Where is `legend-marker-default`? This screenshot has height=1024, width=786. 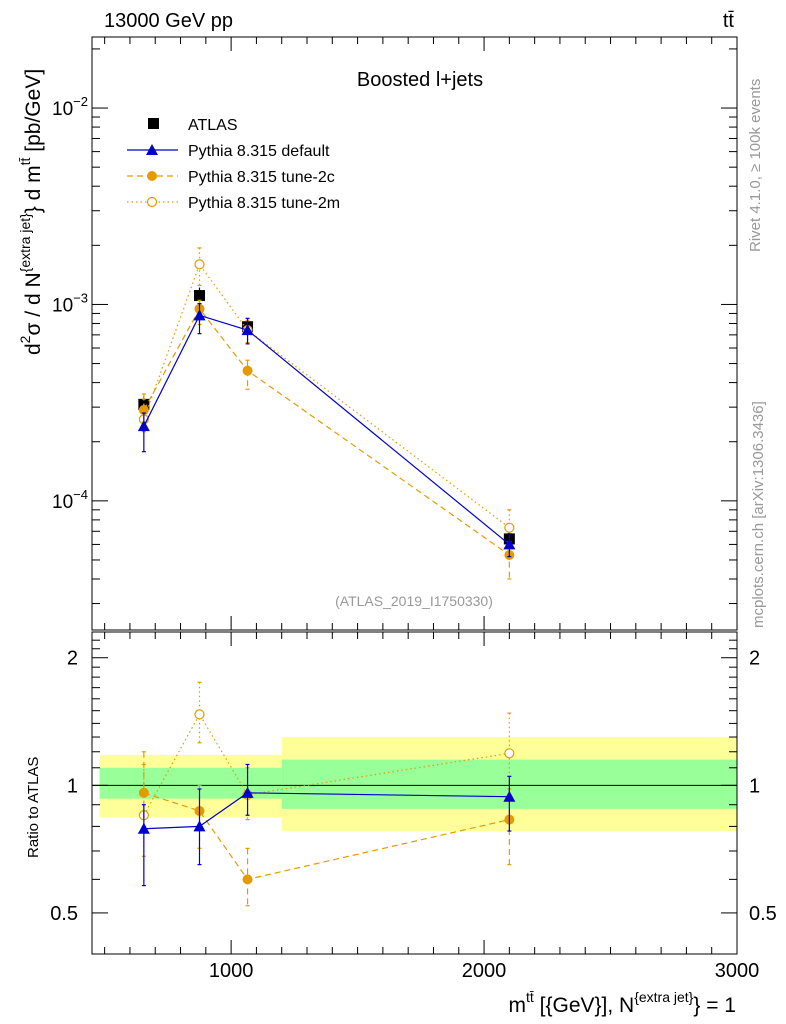
legend-marker-default is located at coordinates (152, 149).